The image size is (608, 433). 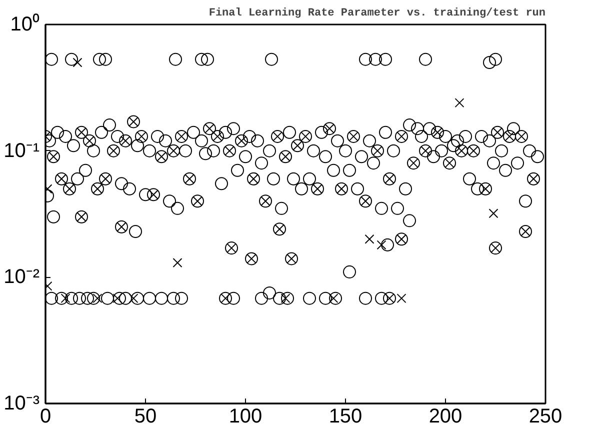 What do you see at coordinates (545, 417) in the screenshot?
I see `x-tick-label: 250` at bounding box center [545, 417].